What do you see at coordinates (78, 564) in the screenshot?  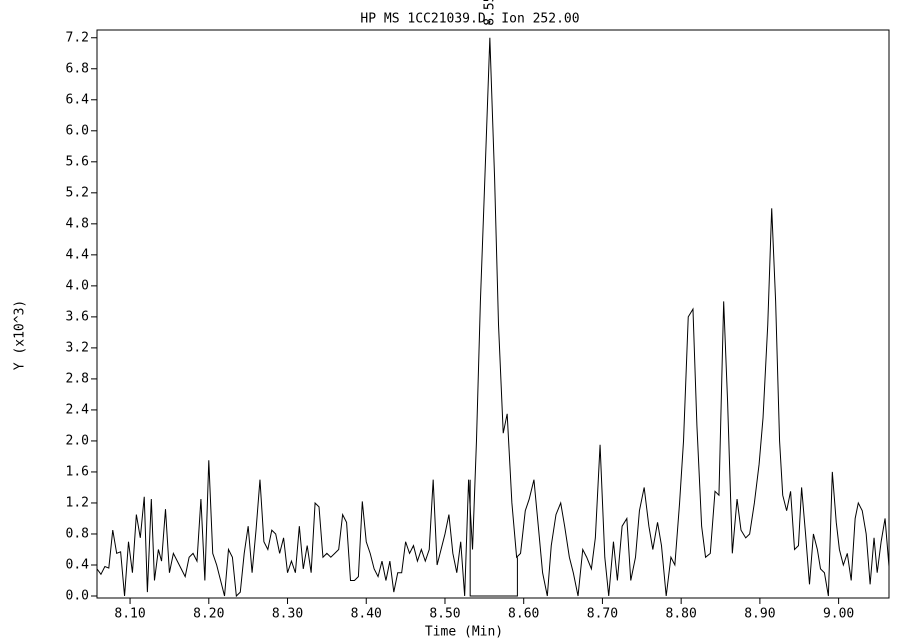 I see `y-tick-label: 0.4` at bounding box center [78, 564].